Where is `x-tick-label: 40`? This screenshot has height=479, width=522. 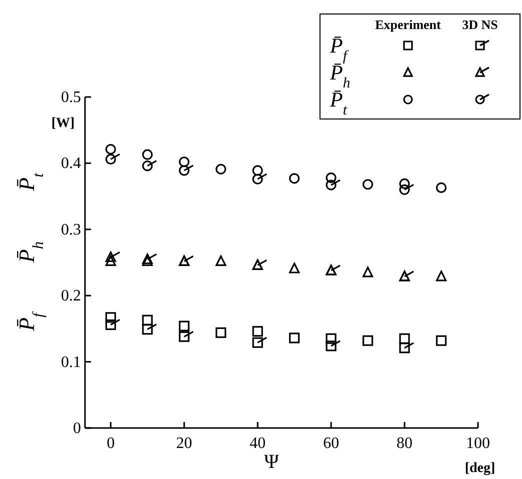
x-tick-label: 40 is located at coordinates (258, 443).